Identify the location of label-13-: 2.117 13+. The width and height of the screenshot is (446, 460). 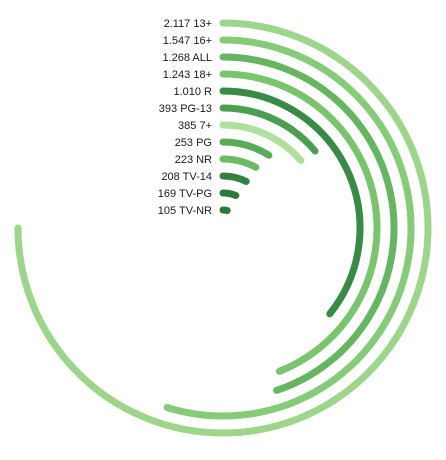
(188, 24).